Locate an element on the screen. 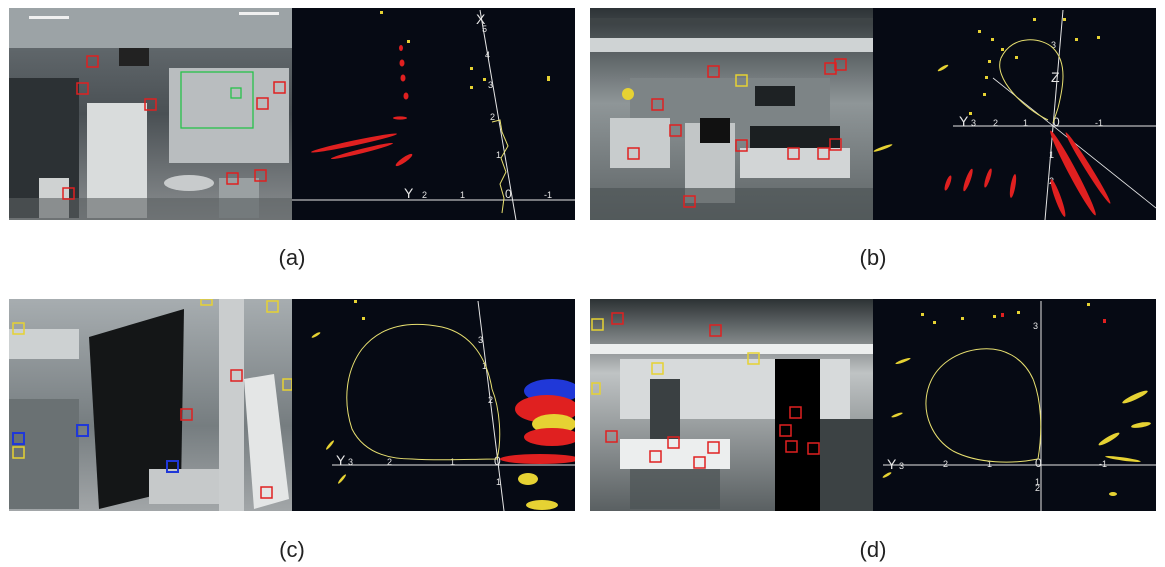 The height and width of the screenshot is (567, 1165). feature-boxes-a is located at coordinates (174, 127).